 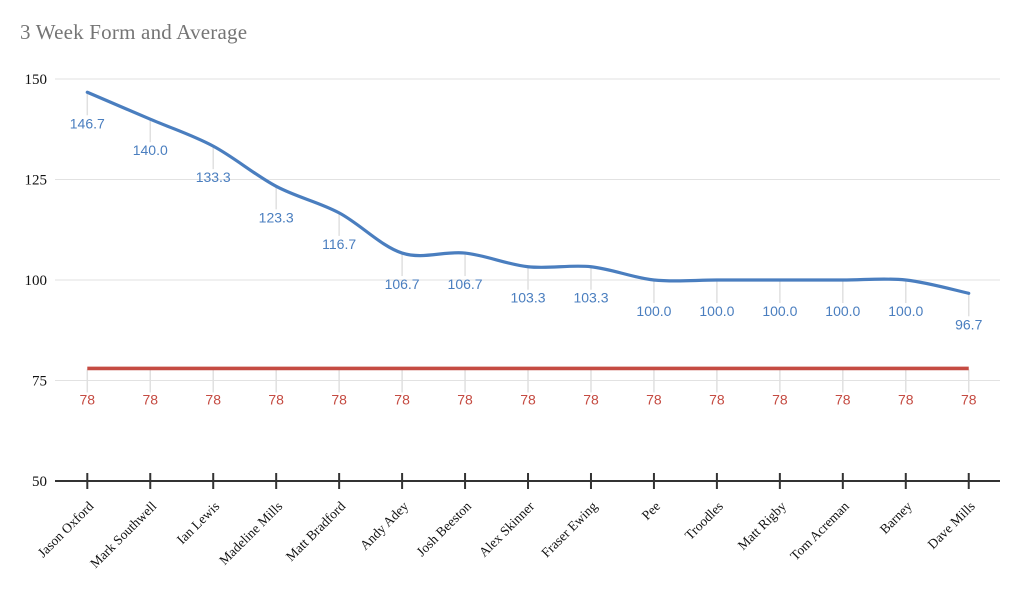 What do you see at coordinates (150, 150) in the screenshot?
I see `form-data-label: 140.0` at bounding box center [150, 150].